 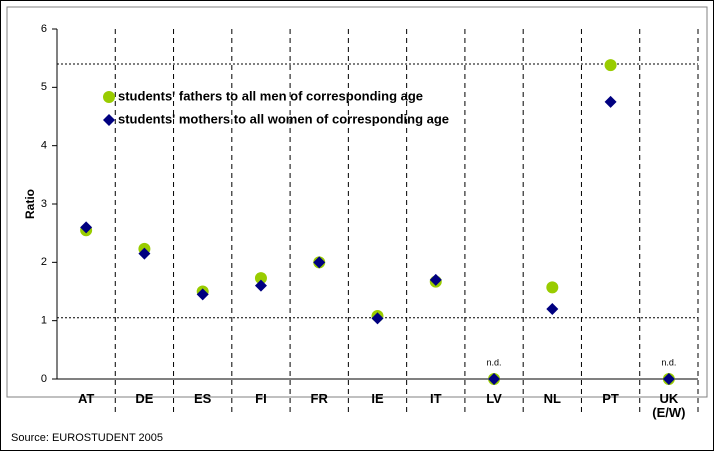 What do you see at coordinates (44, 262) in the screenshot?
I see `y-tick-label: 2` at bounding box center [44, 262].